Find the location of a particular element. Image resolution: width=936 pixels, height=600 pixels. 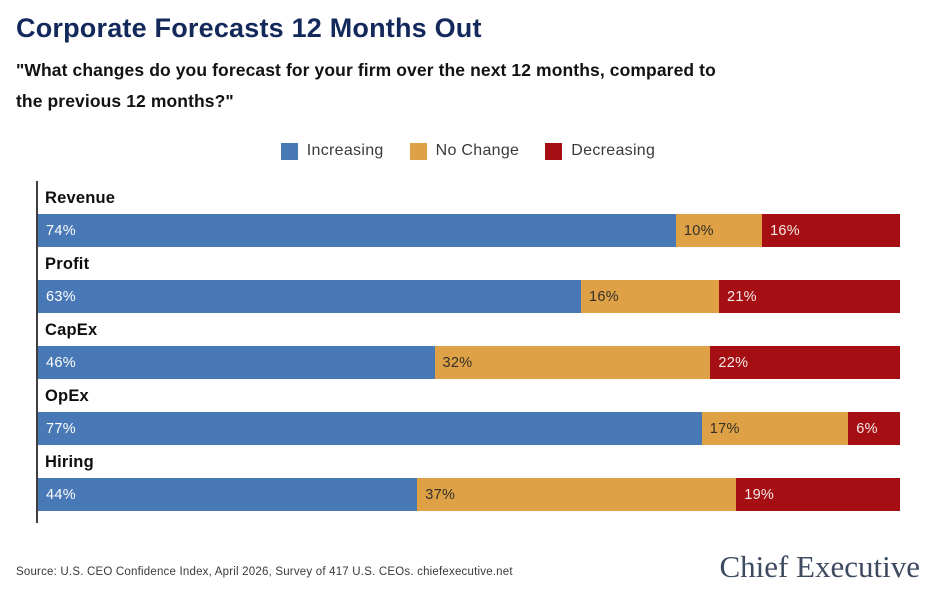

legend-item-no-change: No Change is located at coordinates (464, 151).